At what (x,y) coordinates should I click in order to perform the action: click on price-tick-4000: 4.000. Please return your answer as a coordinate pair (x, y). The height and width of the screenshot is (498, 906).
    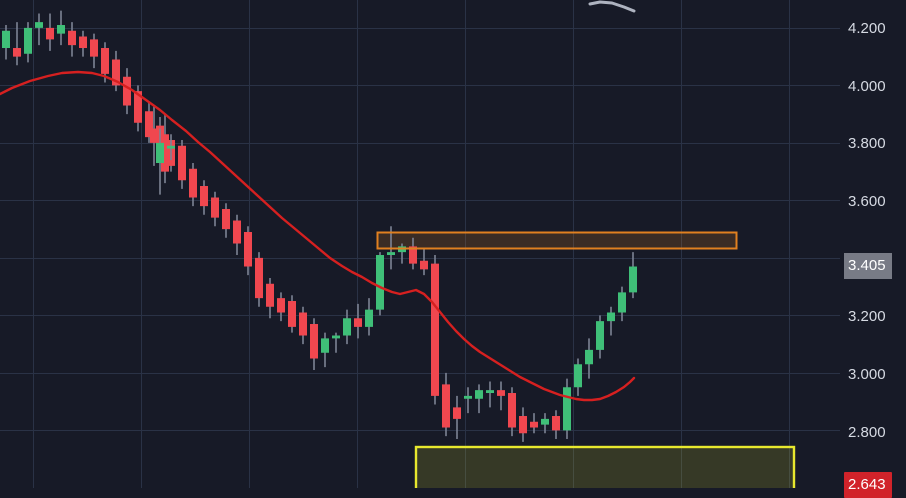
    Looking at the image, I should click on (867, 86).